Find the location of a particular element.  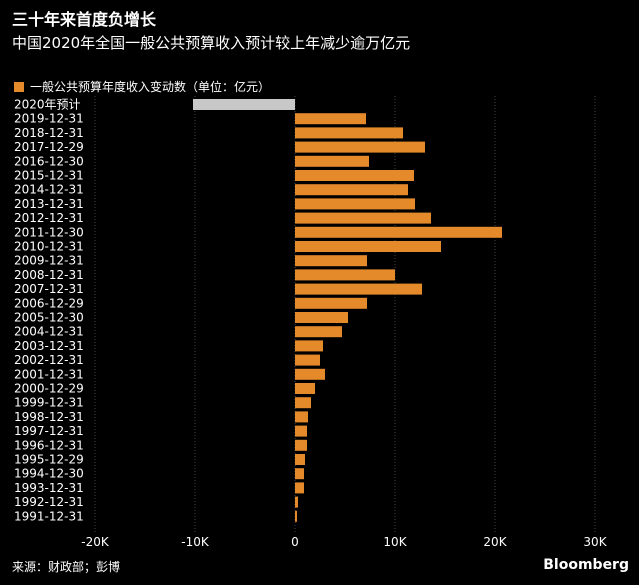

x-tick-label: 10K is located at coordinates (395, 542).